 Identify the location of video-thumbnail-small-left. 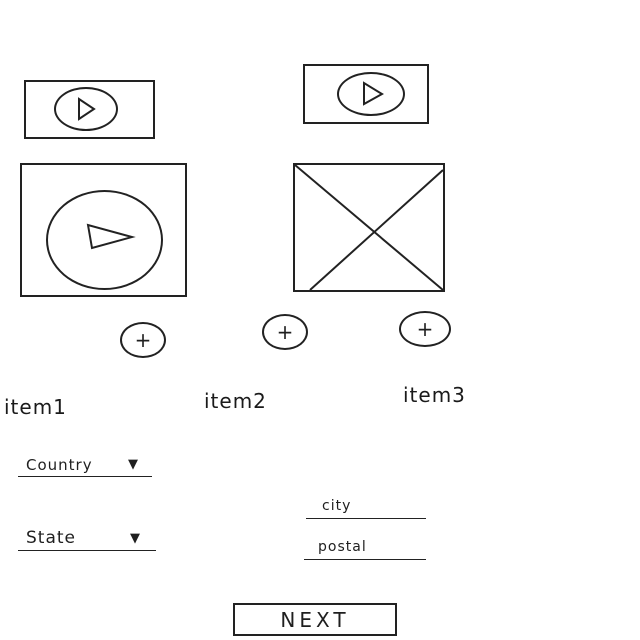
(89, 109).